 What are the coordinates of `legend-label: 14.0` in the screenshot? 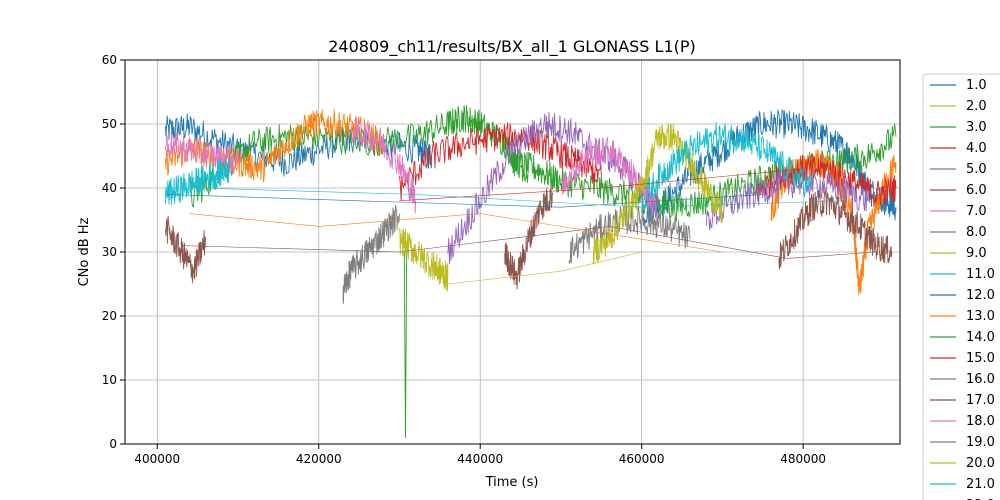 It's located at (980, 337).